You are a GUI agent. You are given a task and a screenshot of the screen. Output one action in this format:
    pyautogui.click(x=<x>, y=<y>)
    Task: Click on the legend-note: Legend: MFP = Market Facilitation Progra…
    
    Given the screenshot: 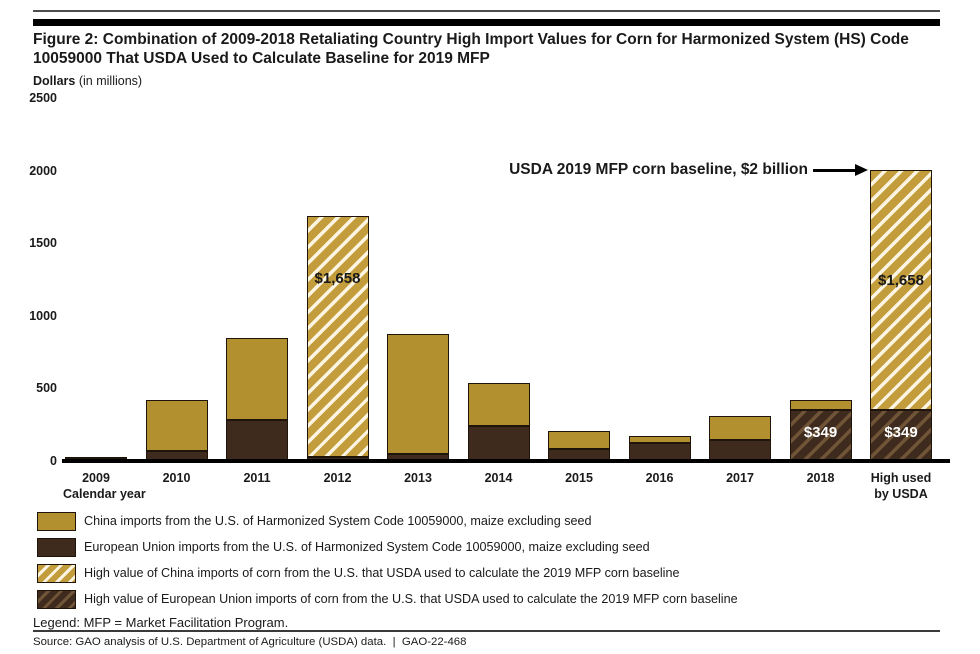 What is the action you would take?
    pyautogui.click(x=161, y=622)
    